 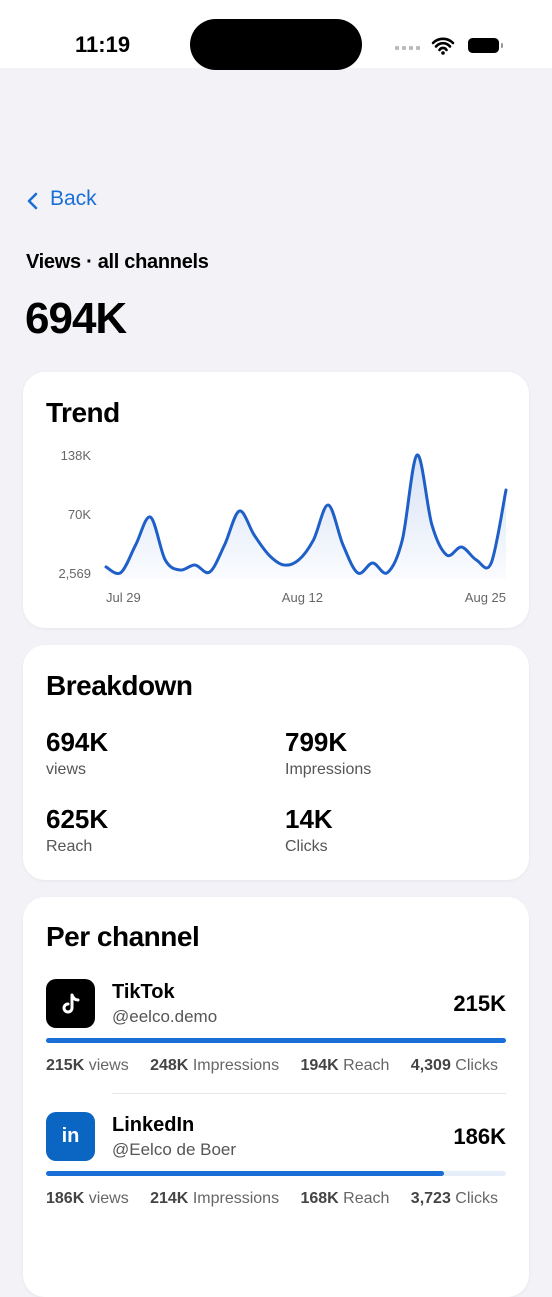 I want to click on breakdown-label: Reach, so click(x=69, y=846).